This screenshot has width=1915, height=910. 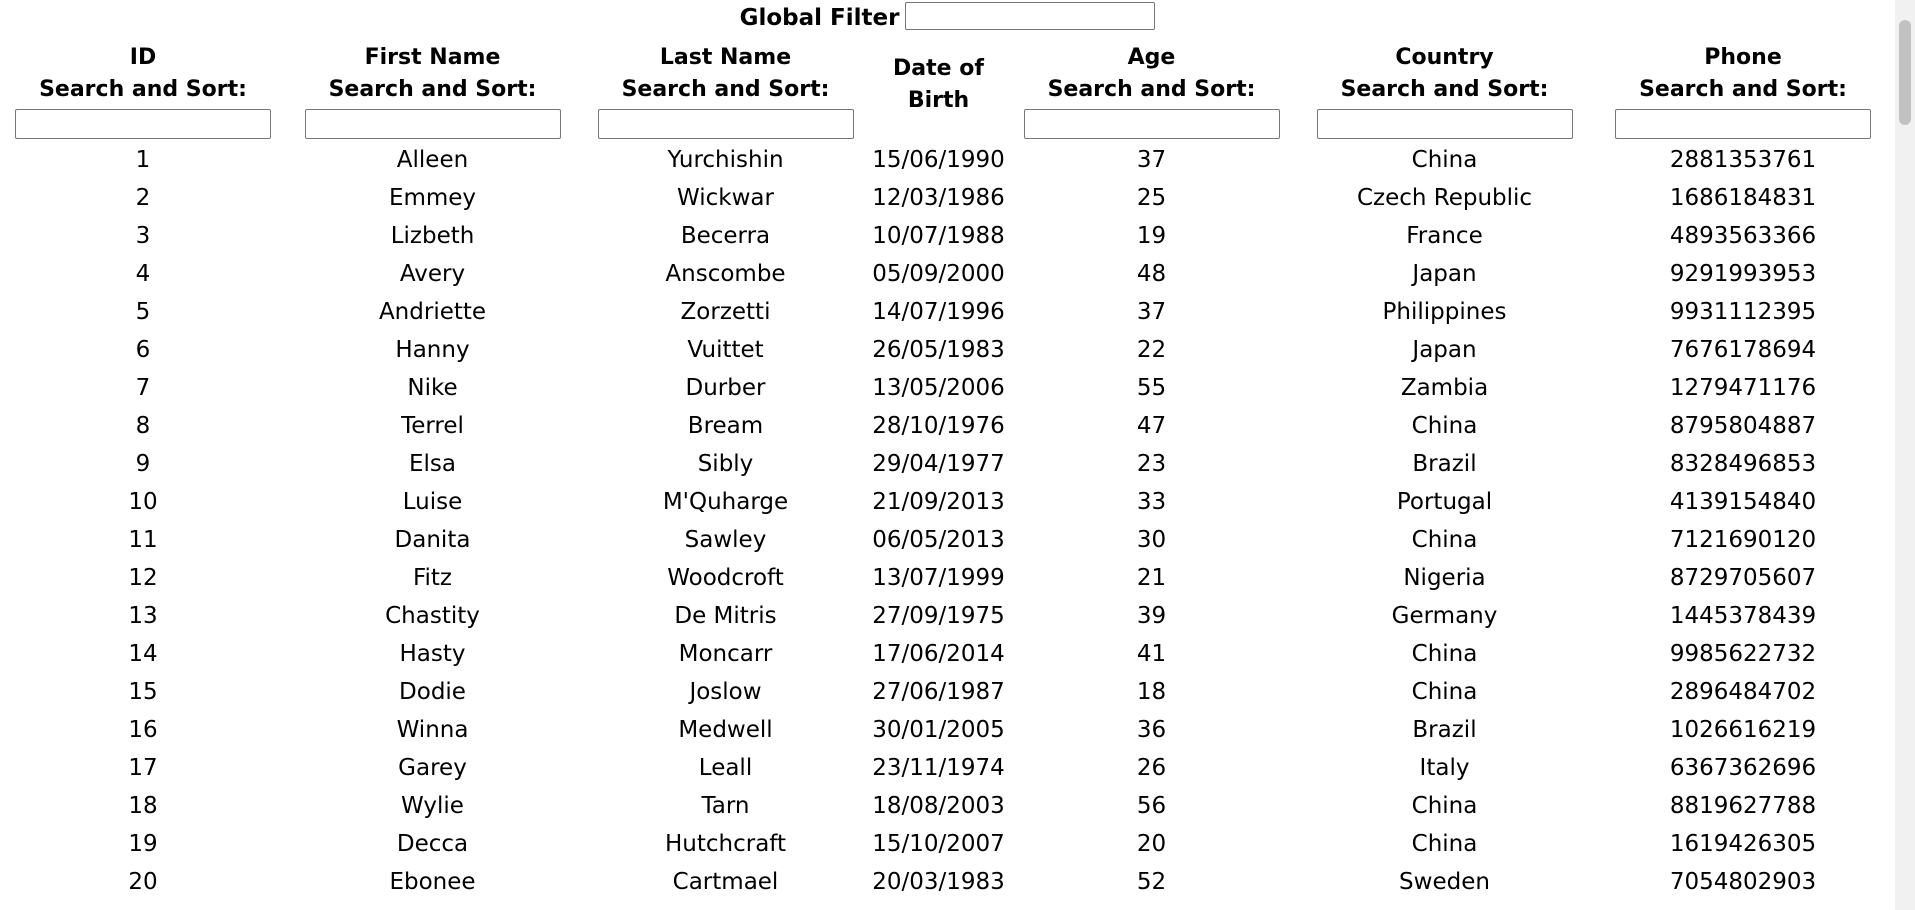 I want to click on cell-country: Philippines, so click(x=1444, y=312).